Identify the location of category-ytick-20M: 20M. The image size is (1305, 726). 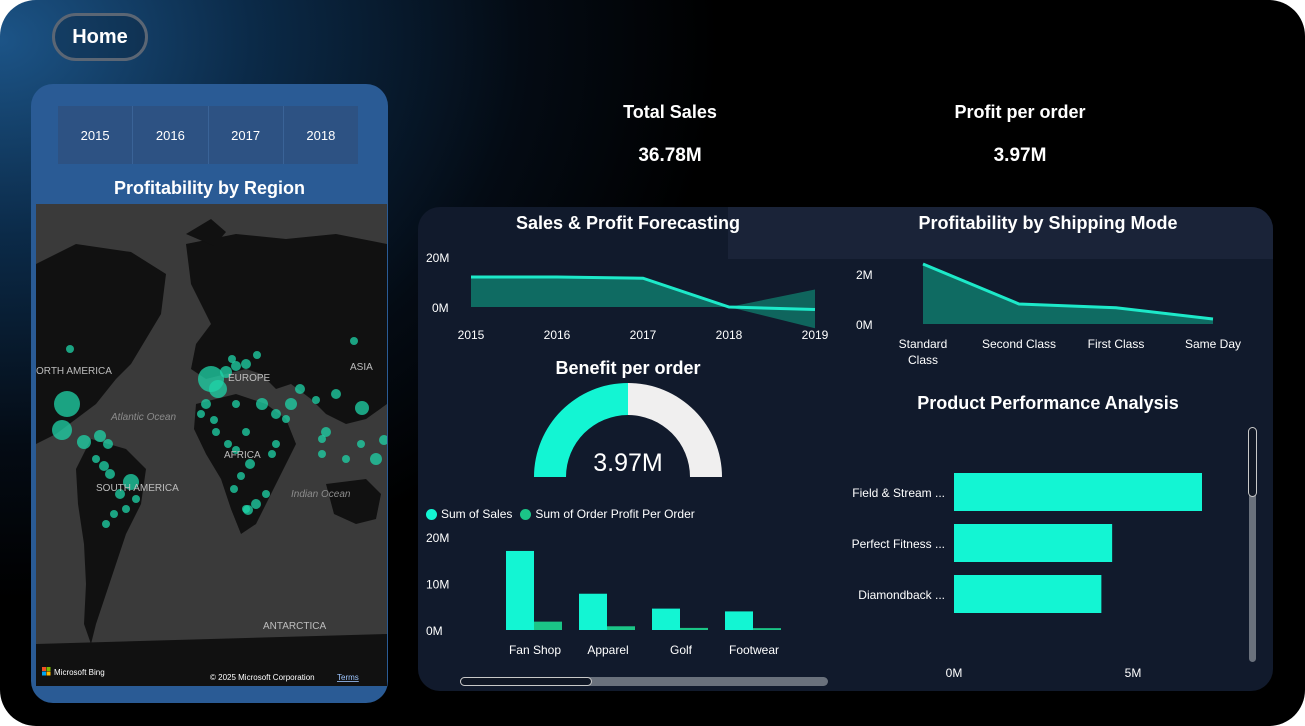
(437, 538).